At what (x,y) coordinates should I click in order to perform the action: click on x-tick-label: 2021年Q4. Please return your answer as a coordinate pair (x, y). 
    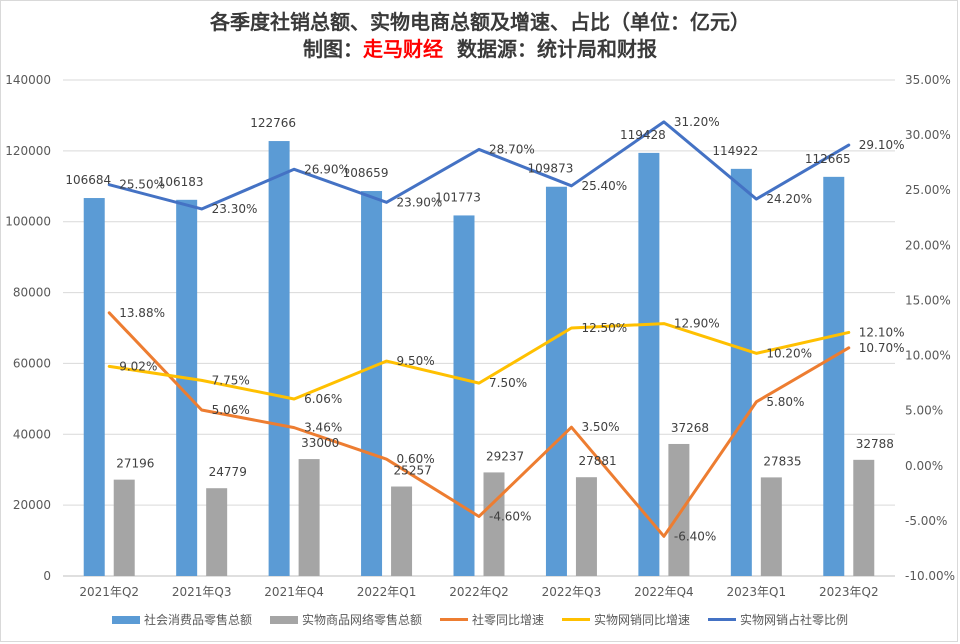
    Looking at the image, I should click on (294, 592).